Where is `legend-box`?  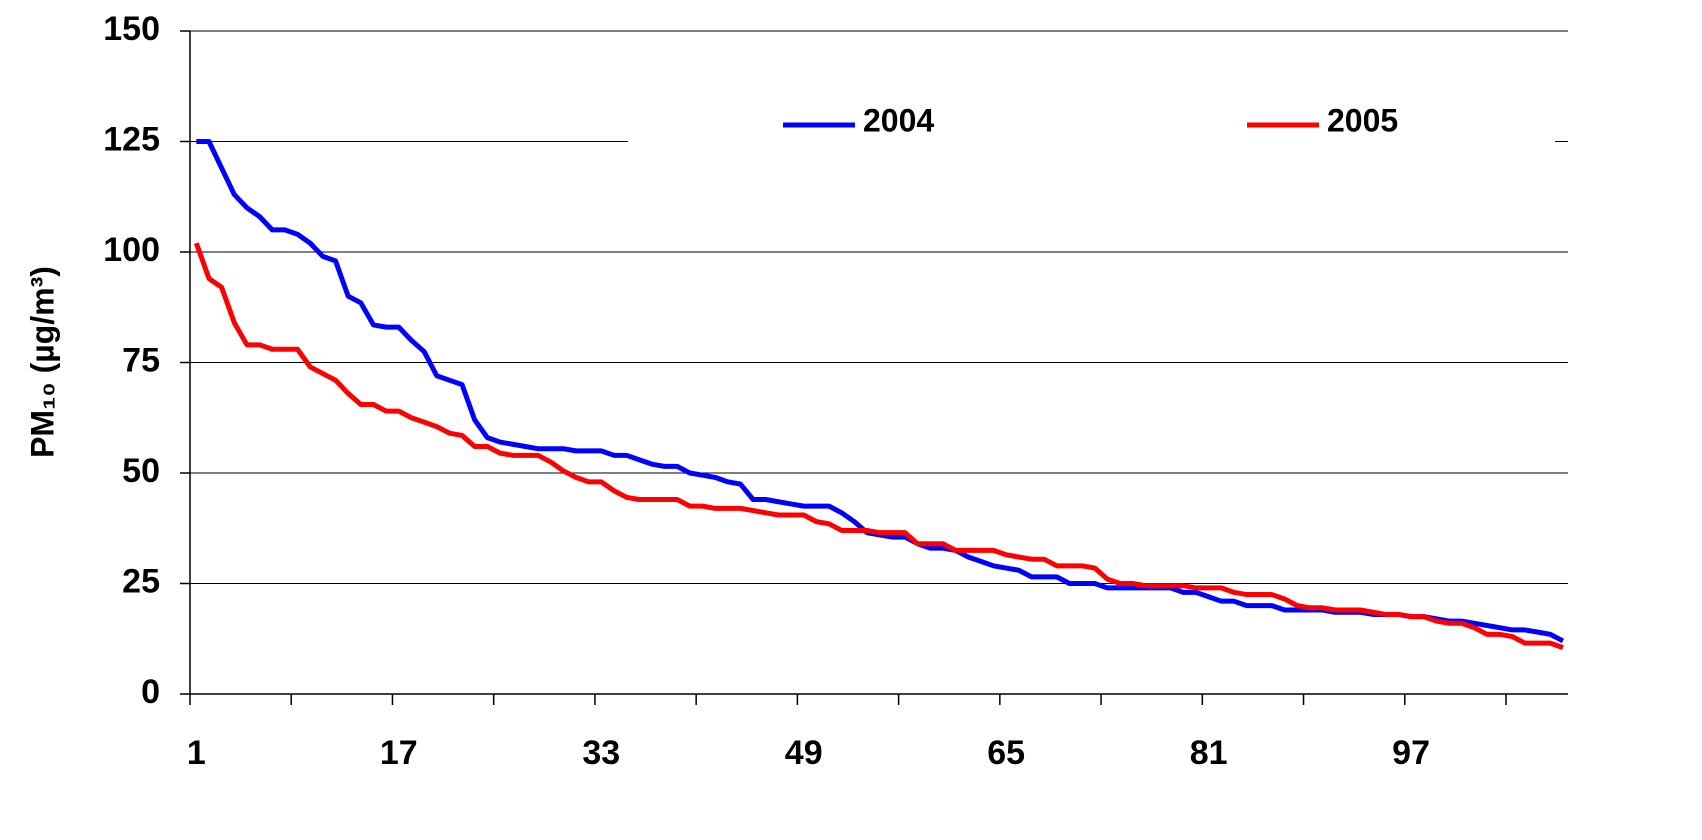
legend-box is located at coordinates (1091, 125).